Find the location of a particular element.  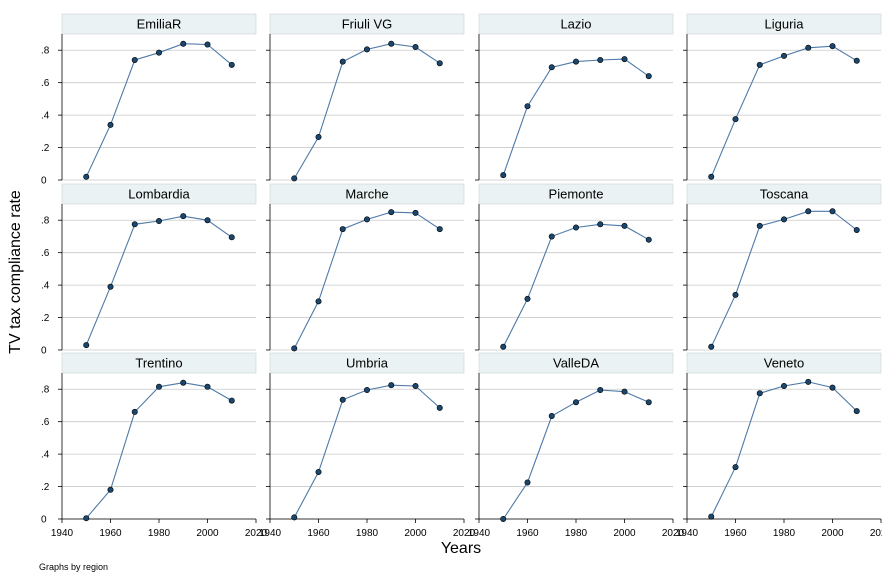

panel-title: Toscana is located at coordinates (784, 194).